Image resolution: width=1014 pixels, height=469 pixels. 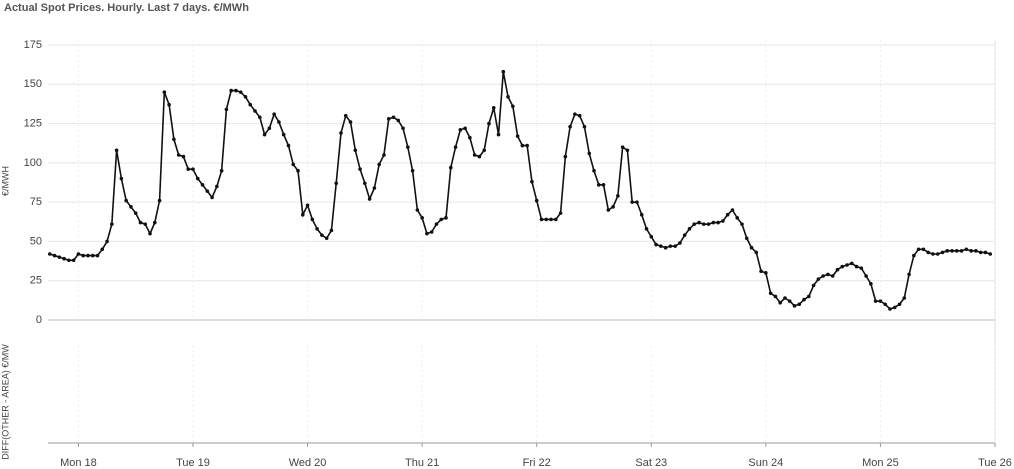 I want to click on y-tick-label: 75, so click(x=36, y=202).